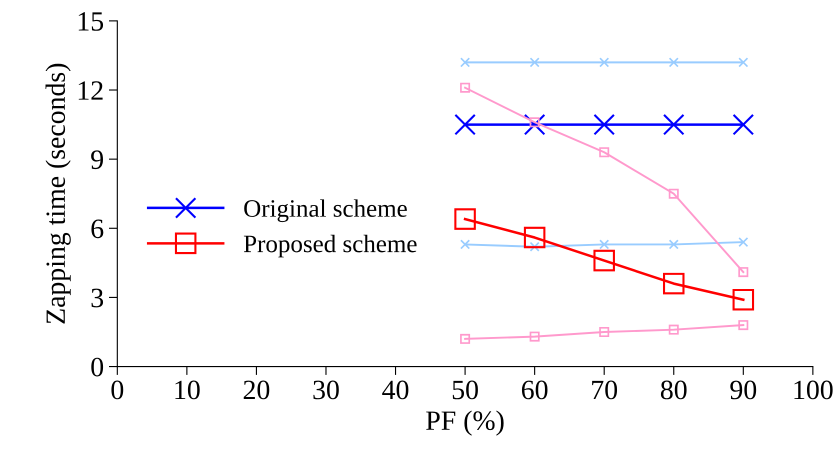  I want to click on x-tick-label: 60, so click(535, 390).